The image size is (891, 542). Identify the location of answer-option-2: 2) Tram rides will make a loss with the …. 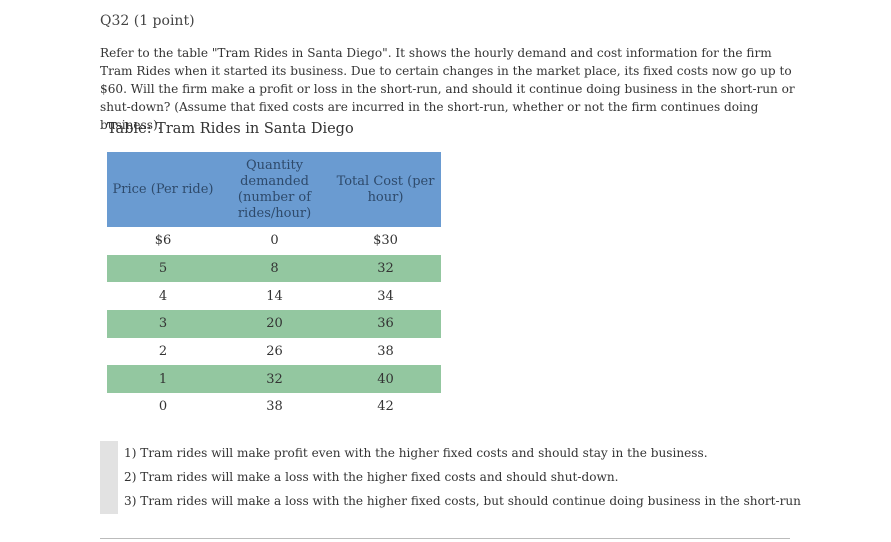
(371, 477).